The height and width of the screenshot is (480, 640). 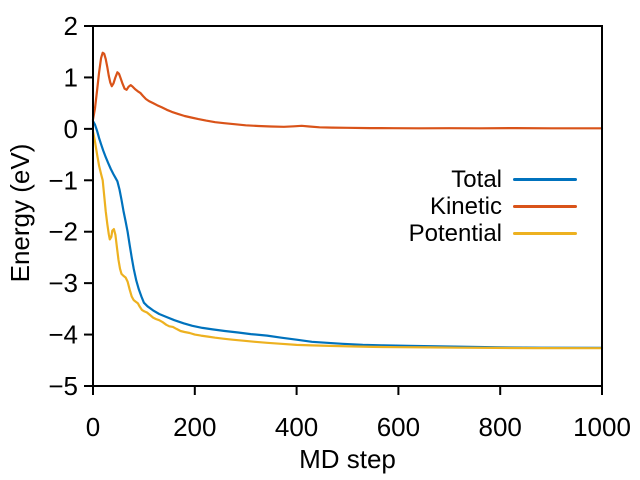 What do you see at coordinates (465, 206) in the screenshot?
I see `legend-label-kinetic: Kinetic` at bounding box center [465, 206].